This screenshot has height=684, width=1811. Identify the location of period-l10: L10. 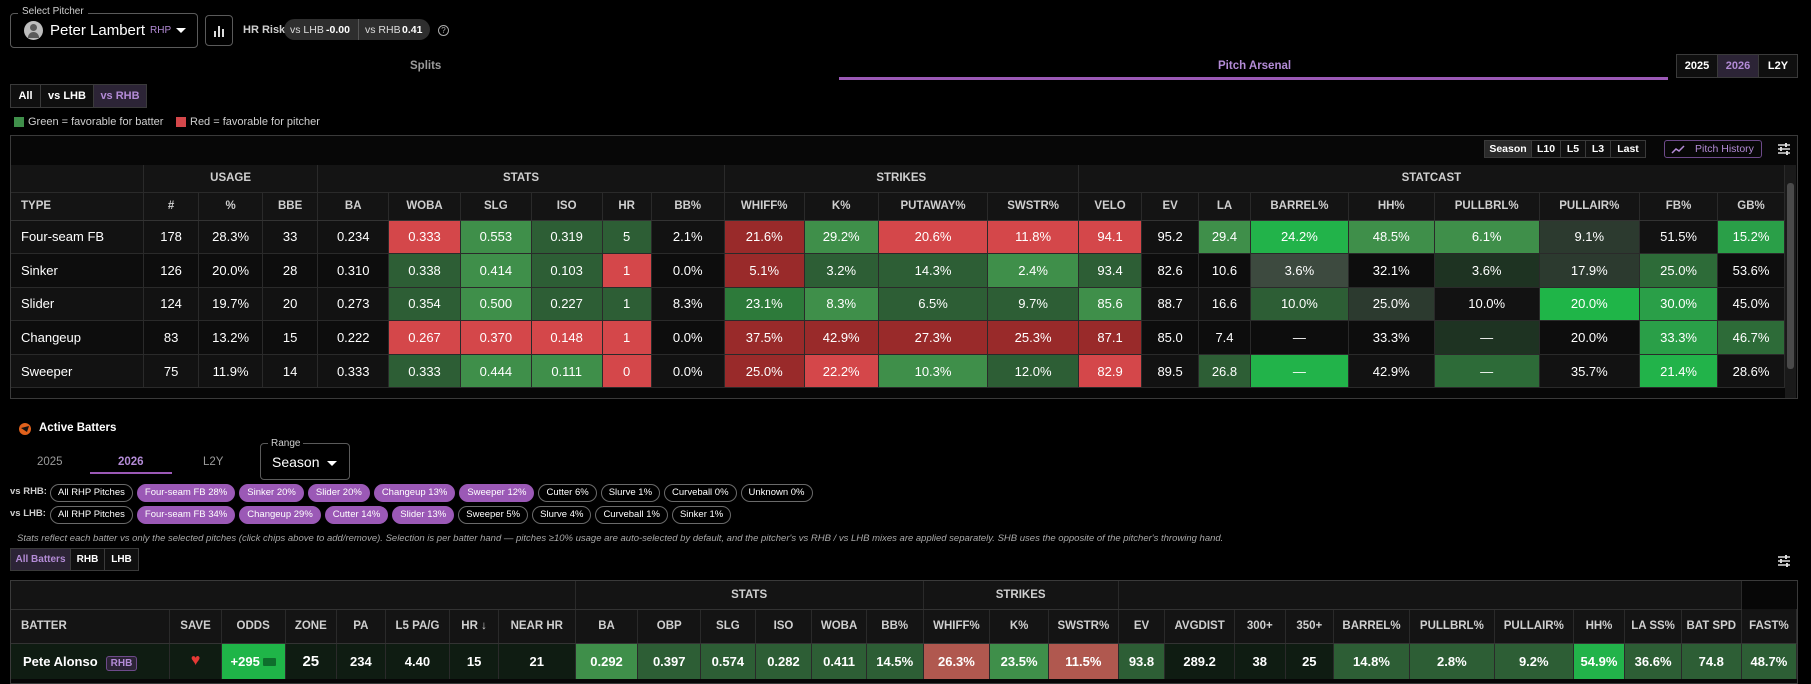
(1546, 149).